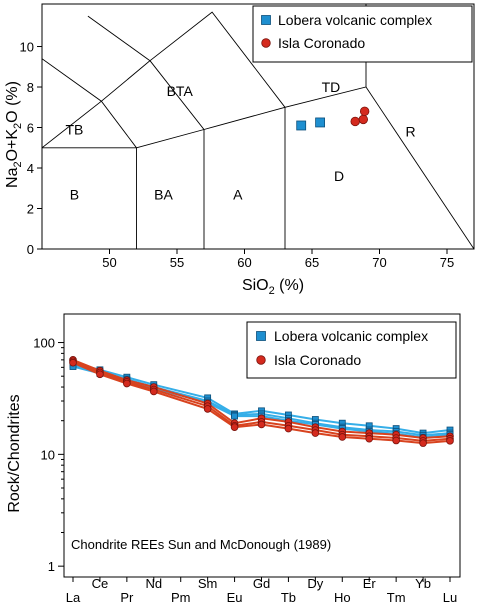 The height and width of the screenshot is (606, 477). What do you see at coordinates (342, 437) in the screenshot?
I see `ree-point-1-2-ho` at bounding box center [342, 437].